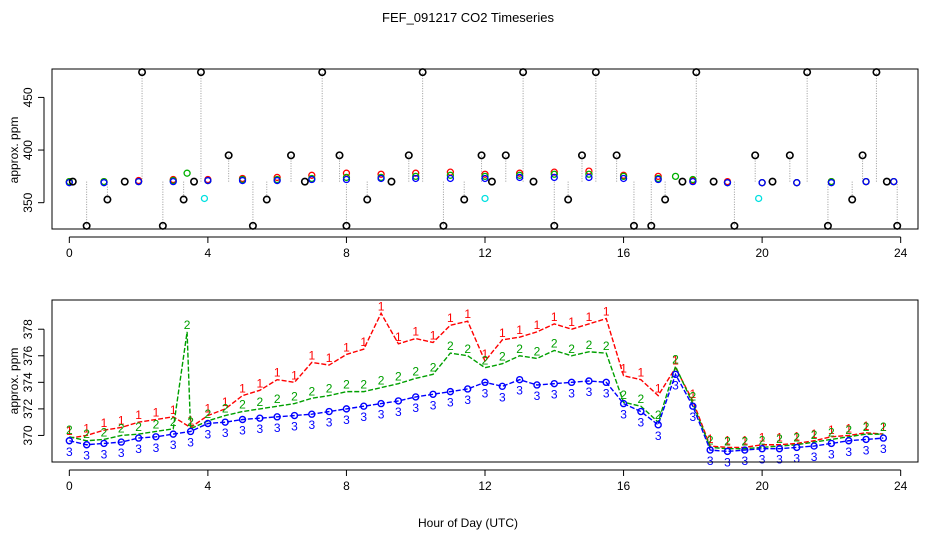 This screenshot has width=936, height=540. I want to click on top-y-tick-label: 450, so click(28, 97).